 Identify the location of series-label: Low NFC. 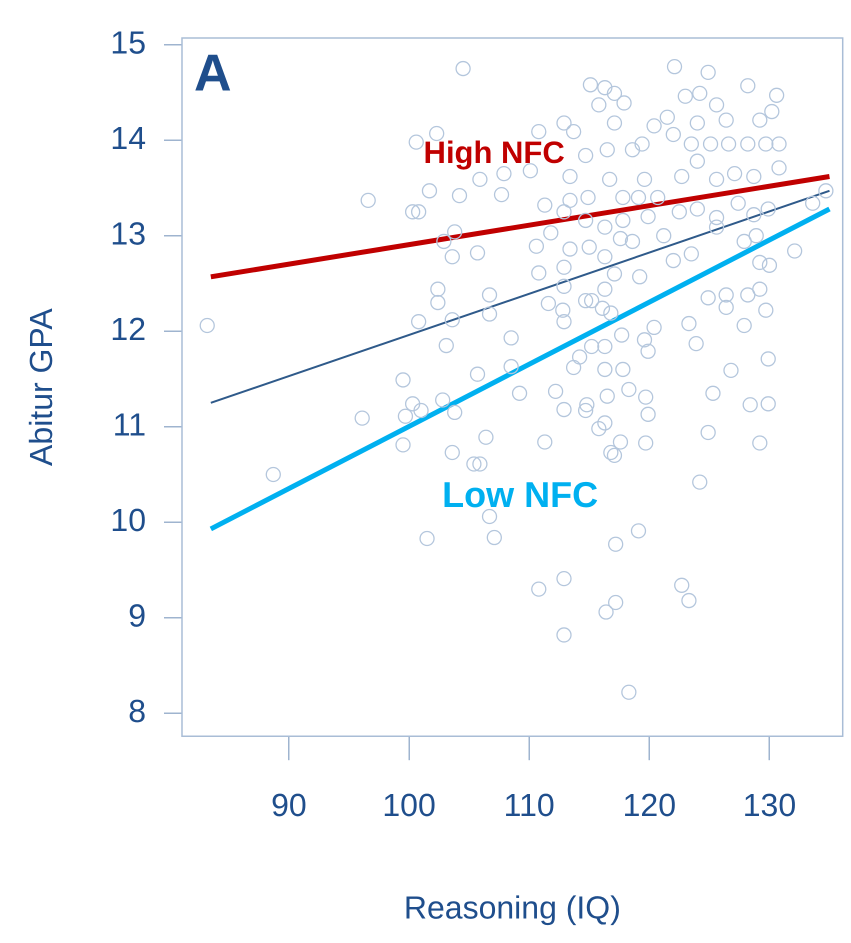
(520, 494).